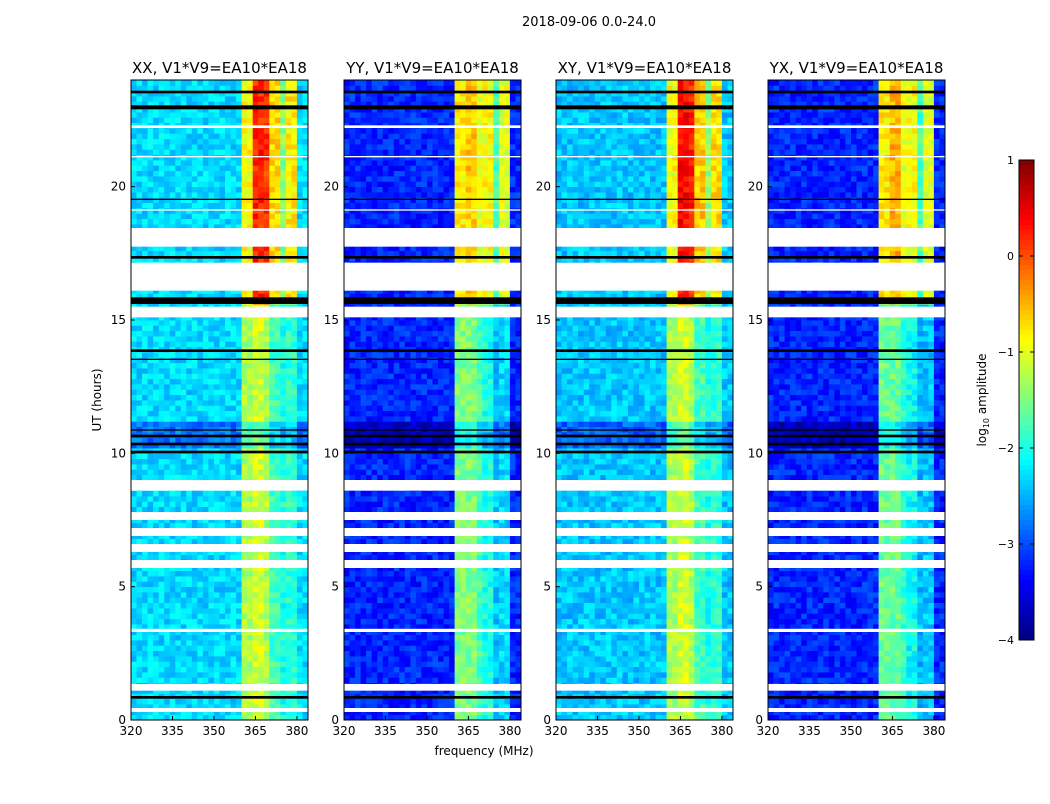 The height and width of the screenshot is (804, 1050). Describe the element at coordinates (219, 710) in the screenshot. I see `flagged-row` at that location.